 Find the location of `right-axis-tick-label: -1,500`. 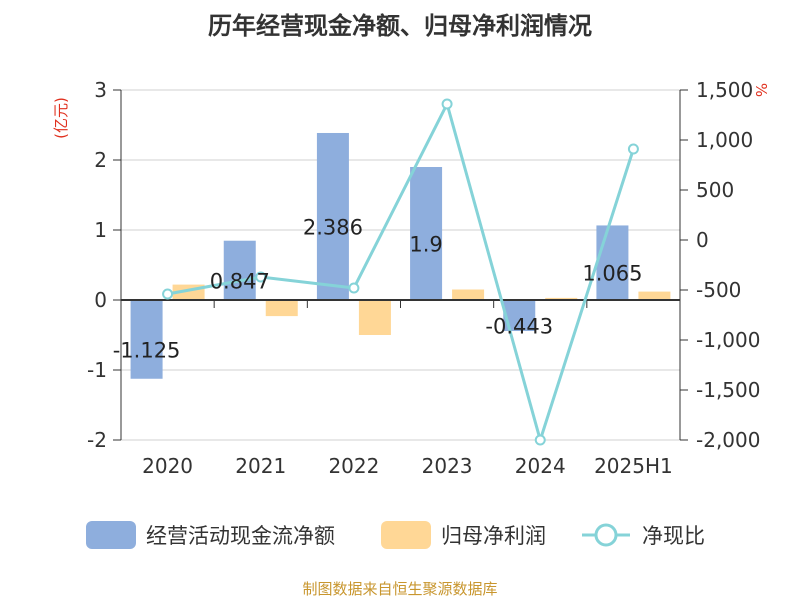

right-axis-tick-label: -1,500 is located at coordinates (728, 390).